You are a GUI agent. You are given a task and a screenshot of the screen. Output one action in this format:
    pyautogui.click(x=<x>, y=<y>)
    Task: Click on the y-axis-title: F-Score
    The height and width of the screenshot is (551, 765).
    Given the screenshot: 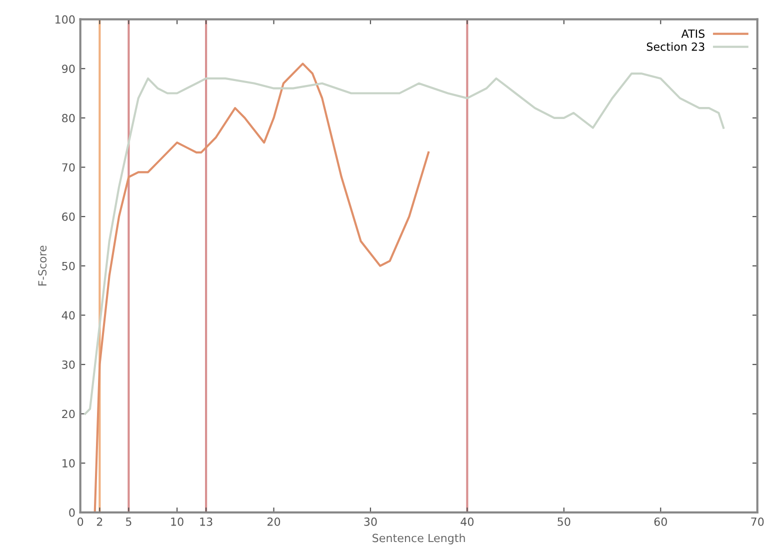 What is the action you would take?
    pyautogui.click(x=42, y=266)
    